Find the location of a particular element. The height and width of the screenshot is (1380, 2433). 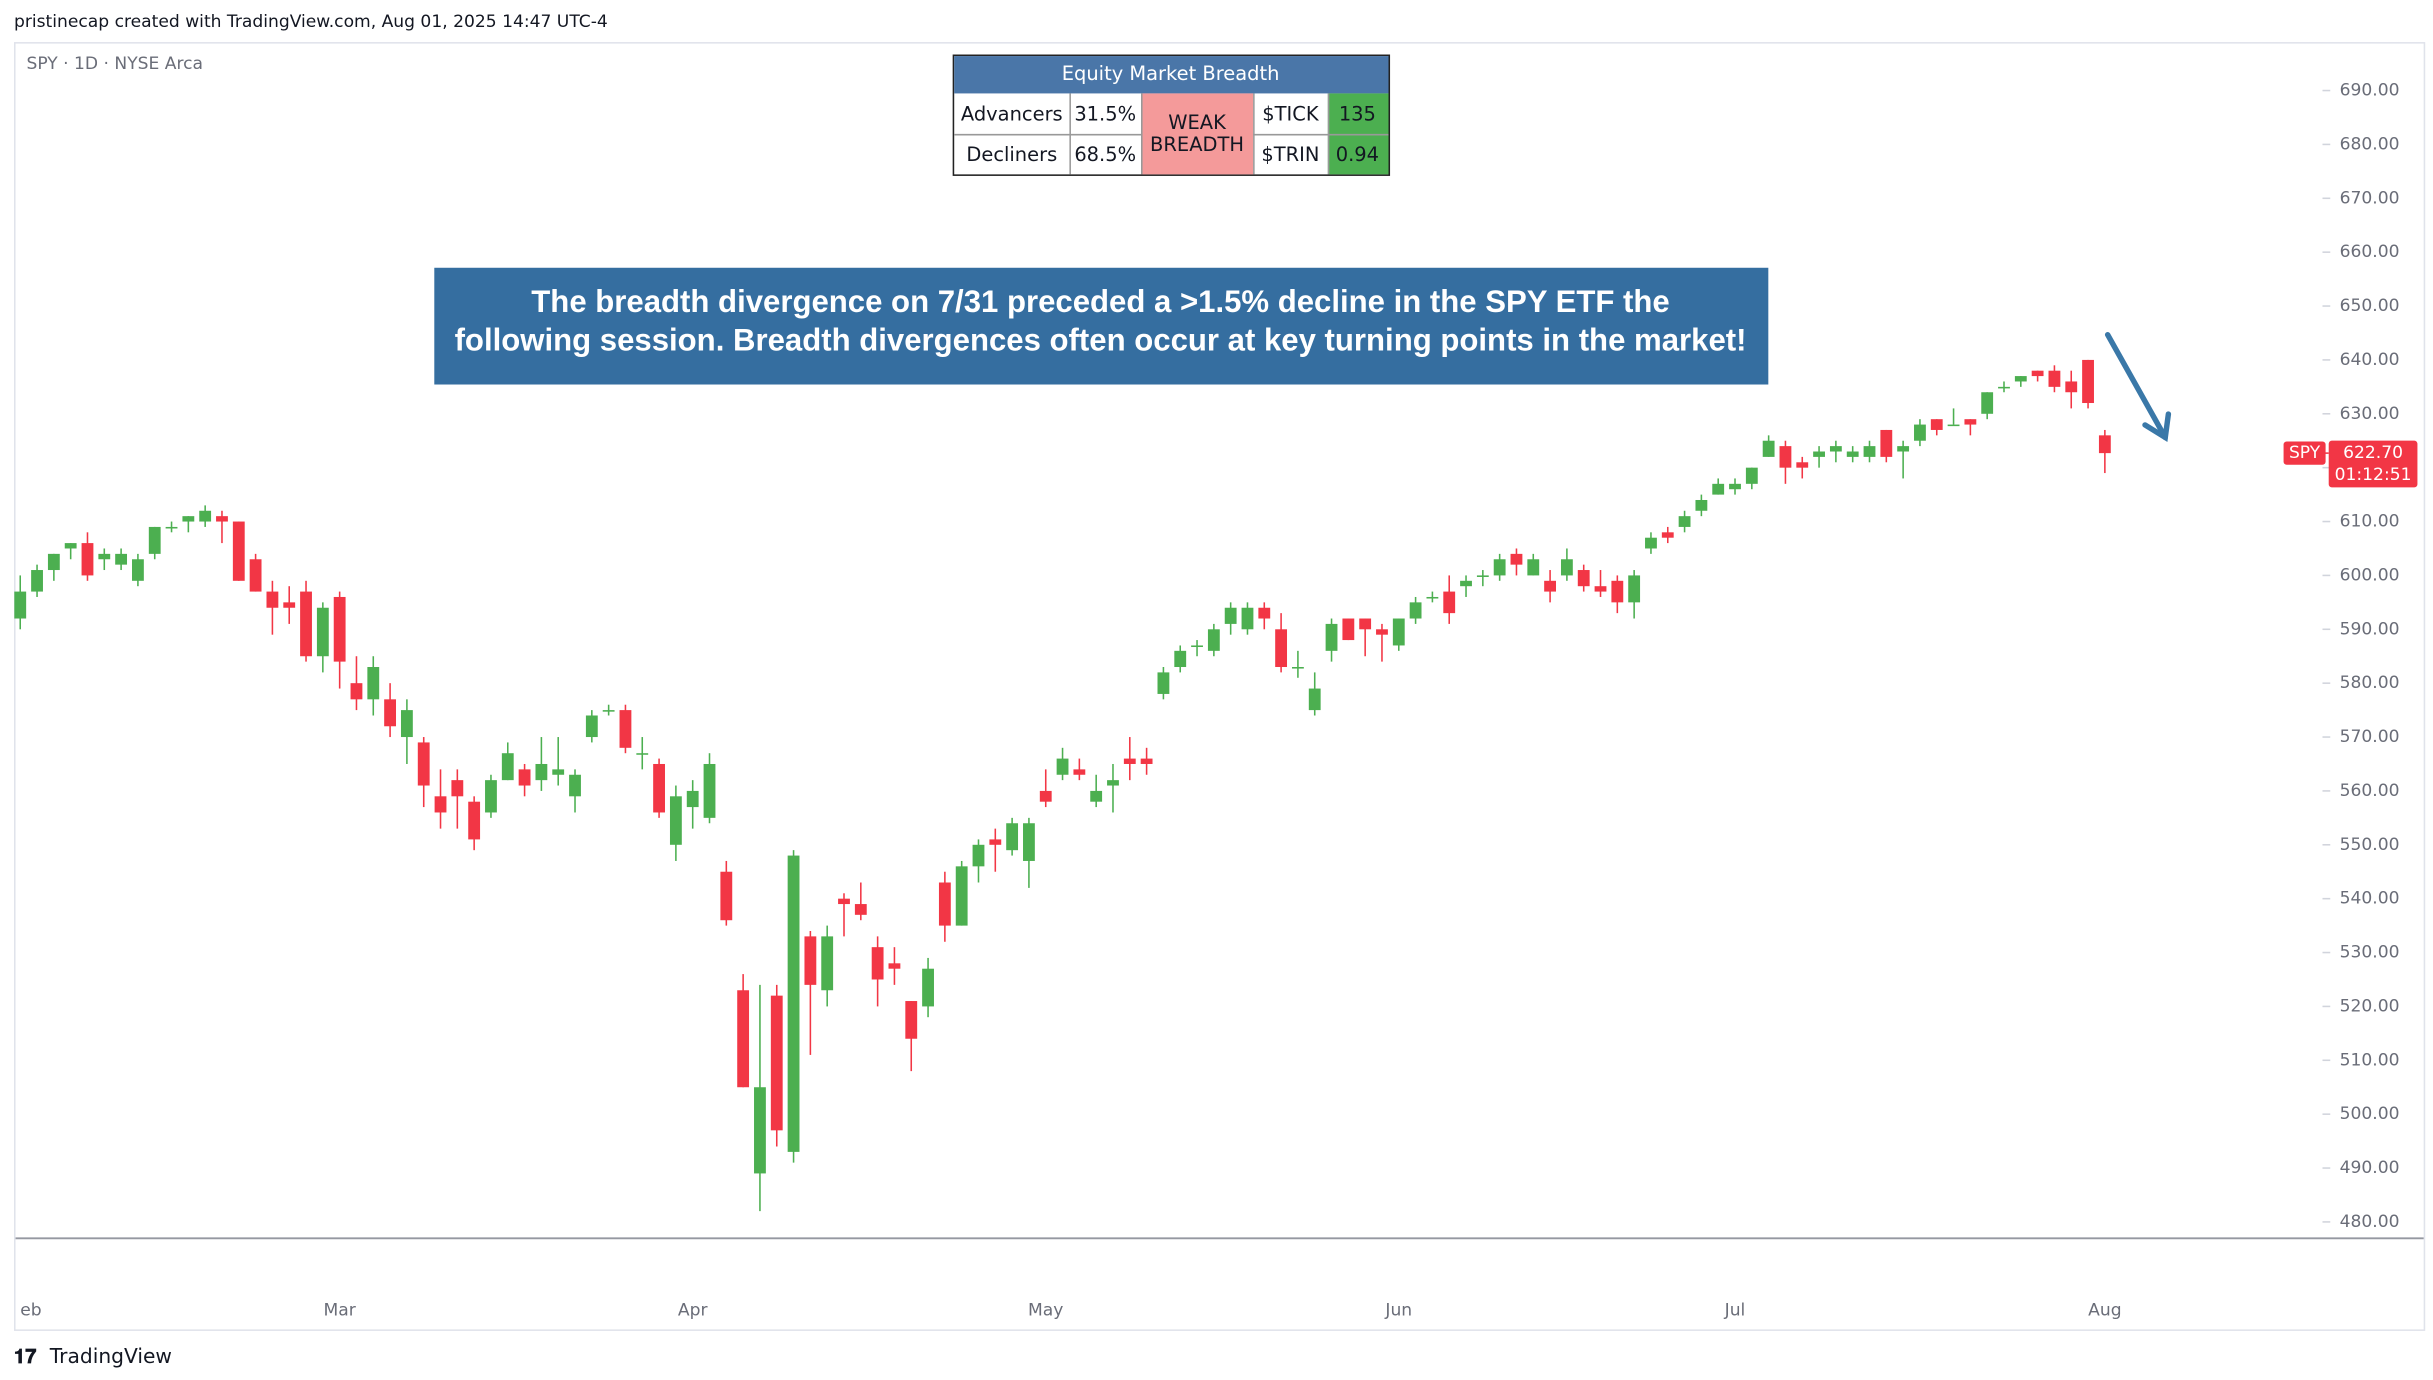

x-tick-label: Apr is located at coordinates (693, 1311).